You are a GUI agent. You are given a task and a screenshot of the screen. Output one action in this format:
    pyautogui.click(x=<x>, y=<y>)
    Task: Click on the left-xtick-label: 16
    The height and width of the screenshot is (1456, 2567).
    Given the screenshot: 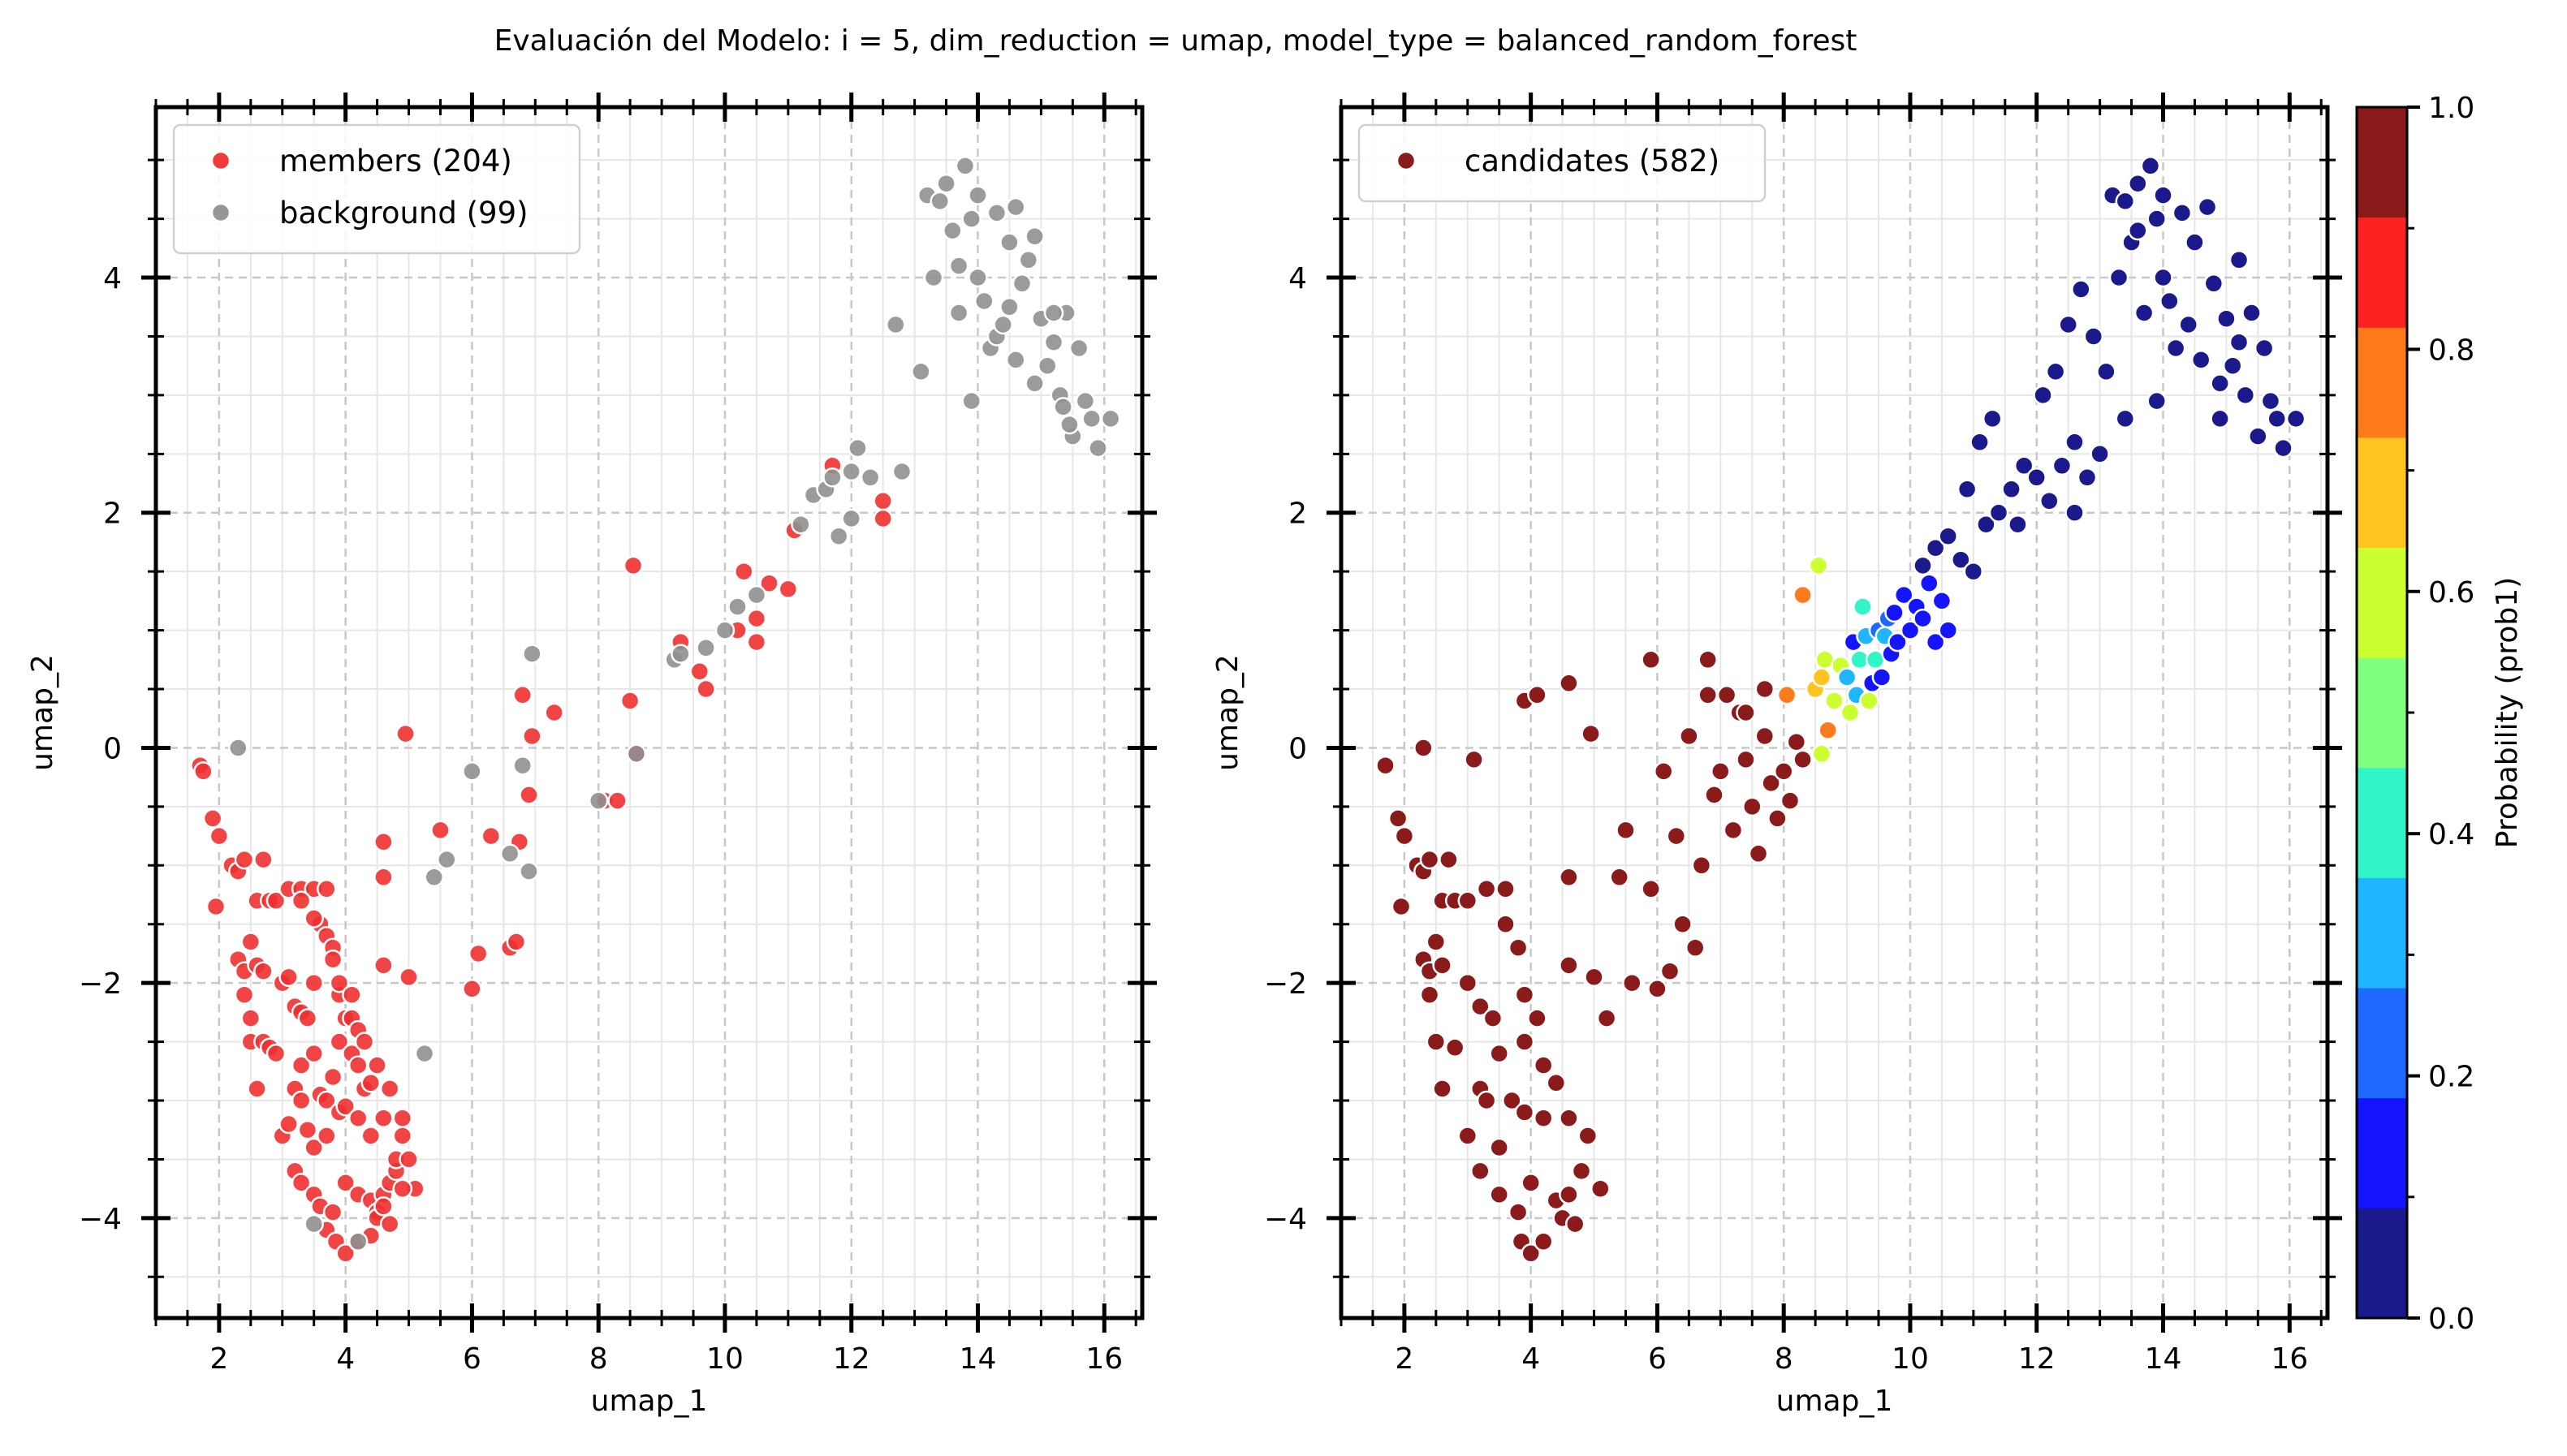 What is the action you would take?
    pyautogui.click(x=1104, y=1359)
    